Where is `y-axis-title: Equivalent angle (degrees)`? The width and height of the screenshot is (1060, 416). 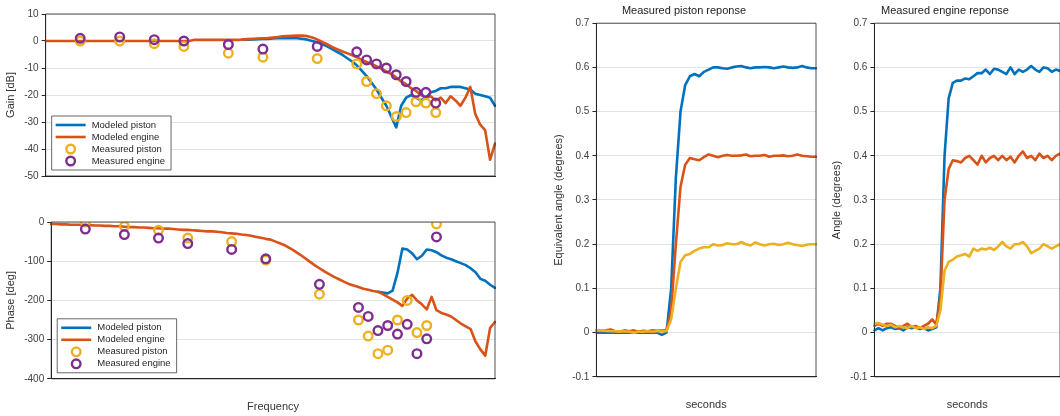 y-axis-title: Equivalent angle (degrees) is located at coordinates (557, 200).